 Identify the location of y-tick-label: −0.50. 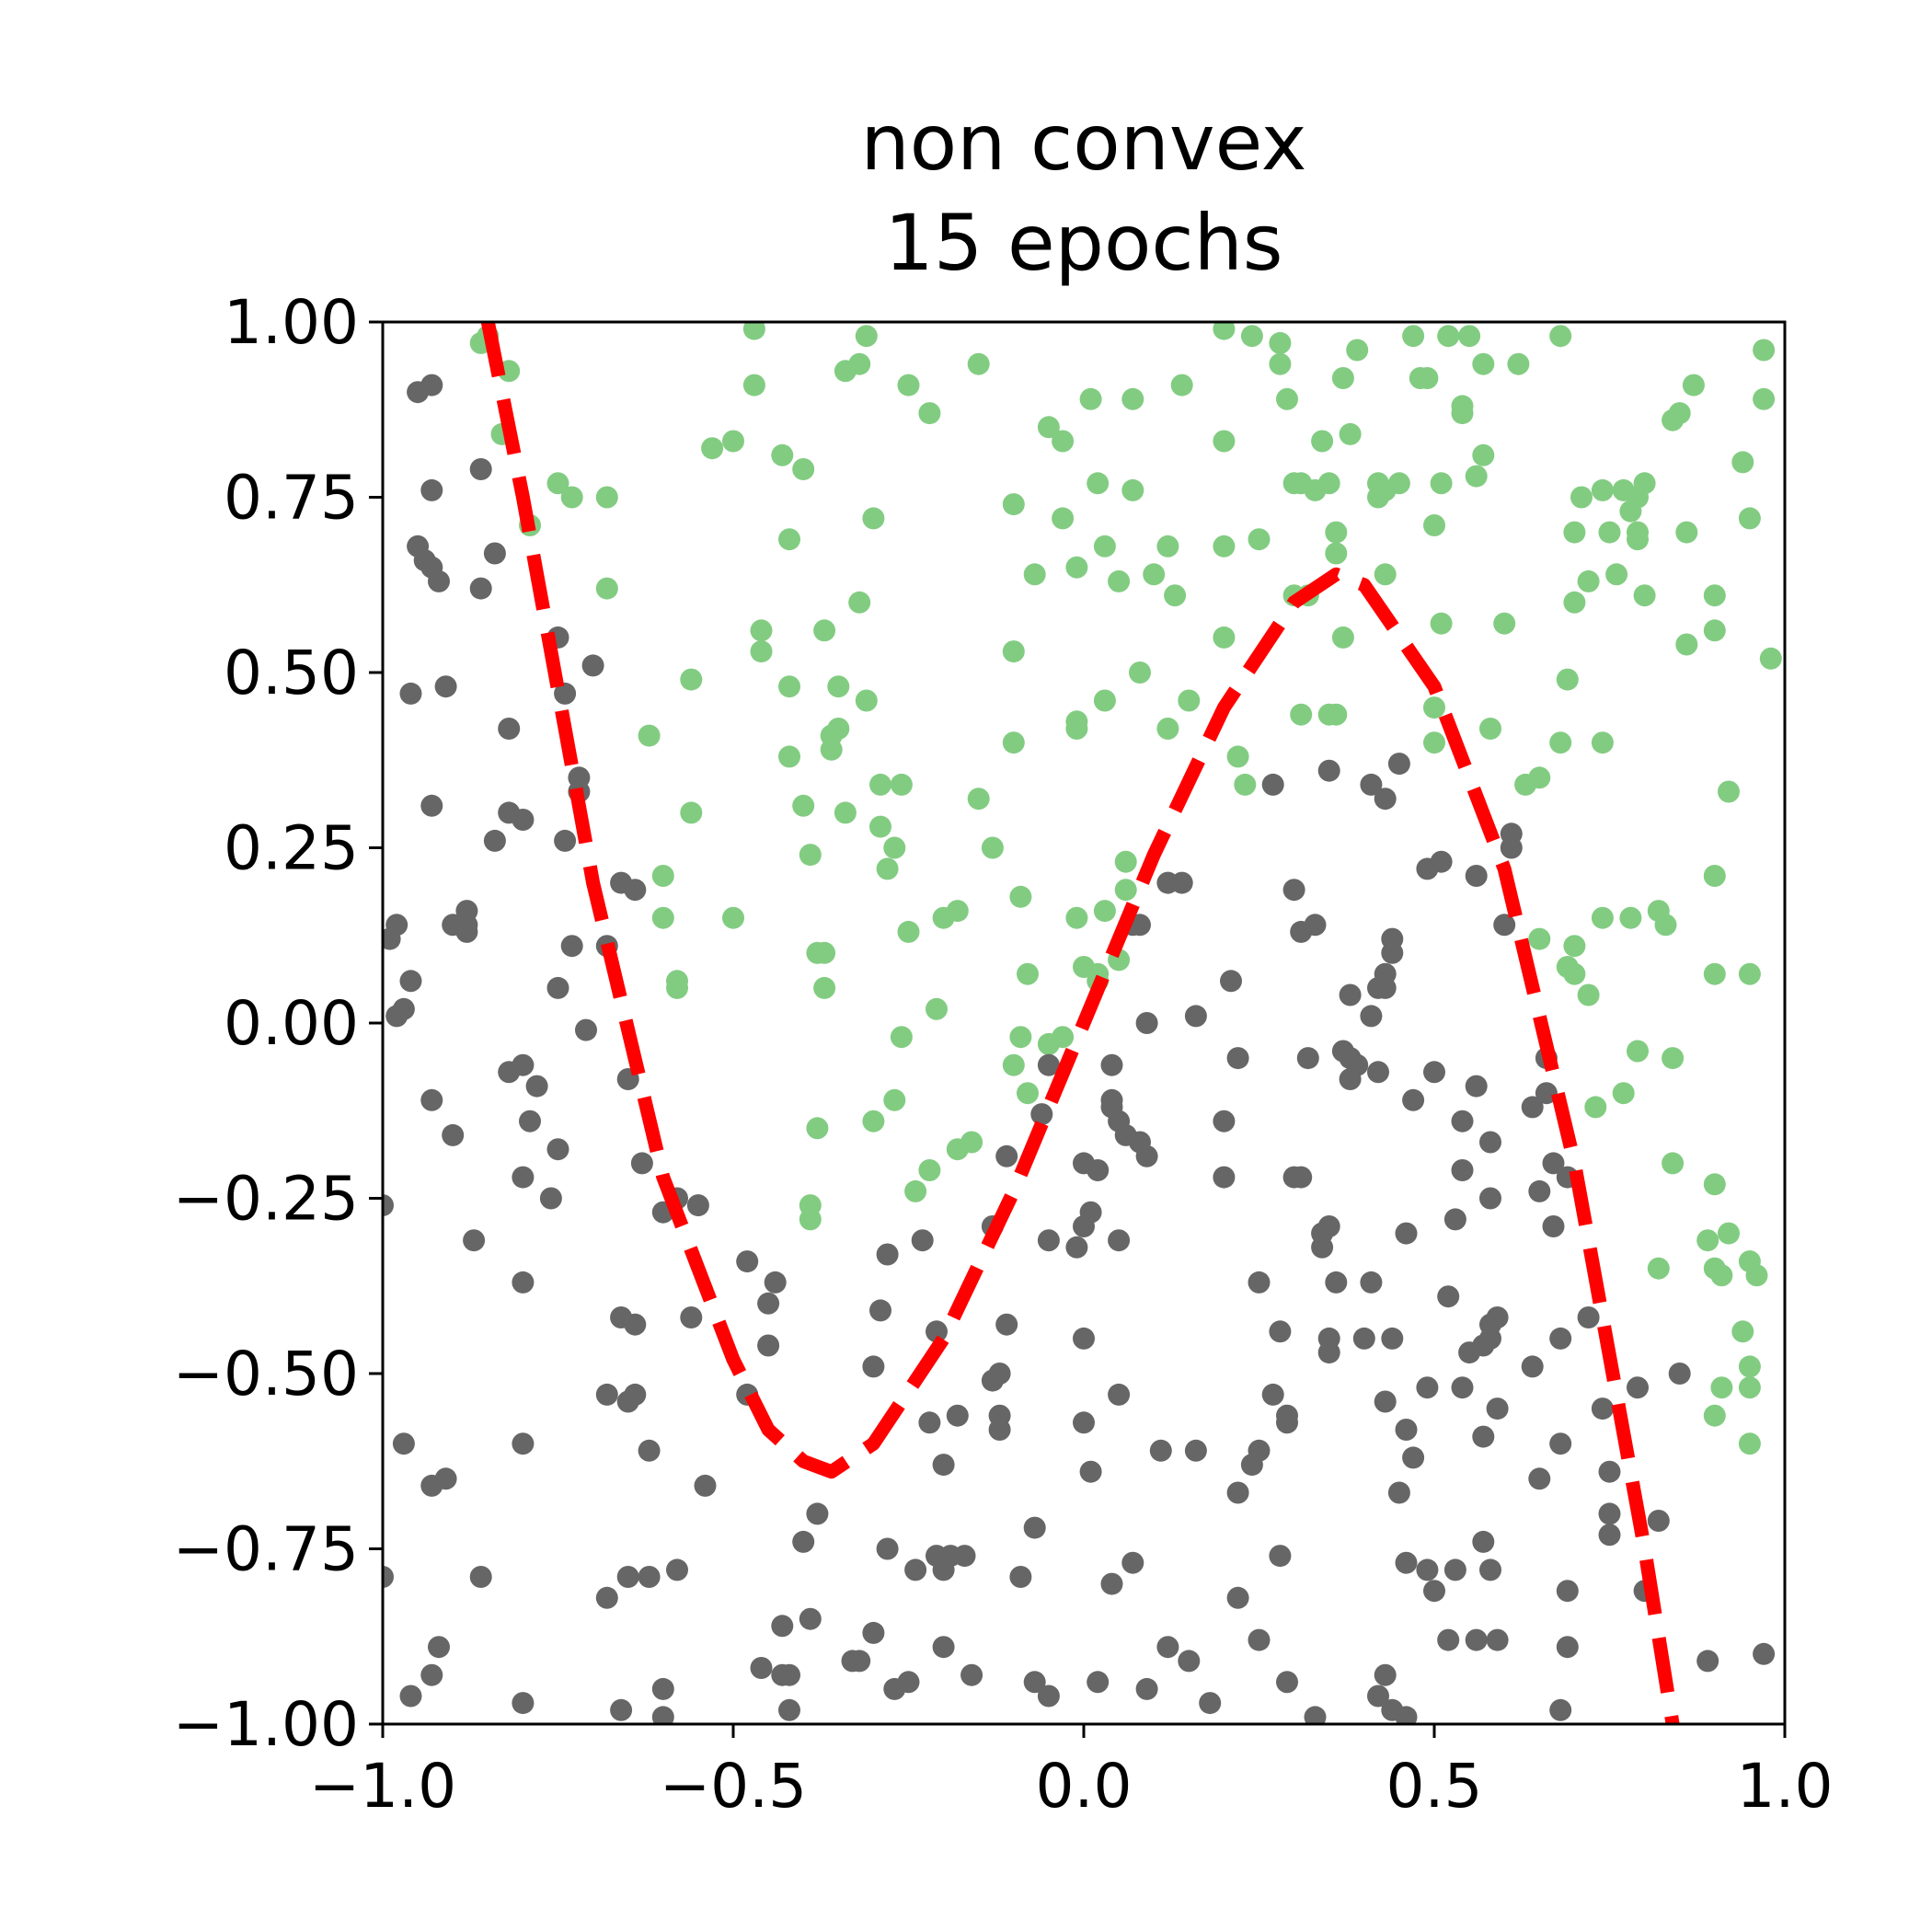
(266, 1374).